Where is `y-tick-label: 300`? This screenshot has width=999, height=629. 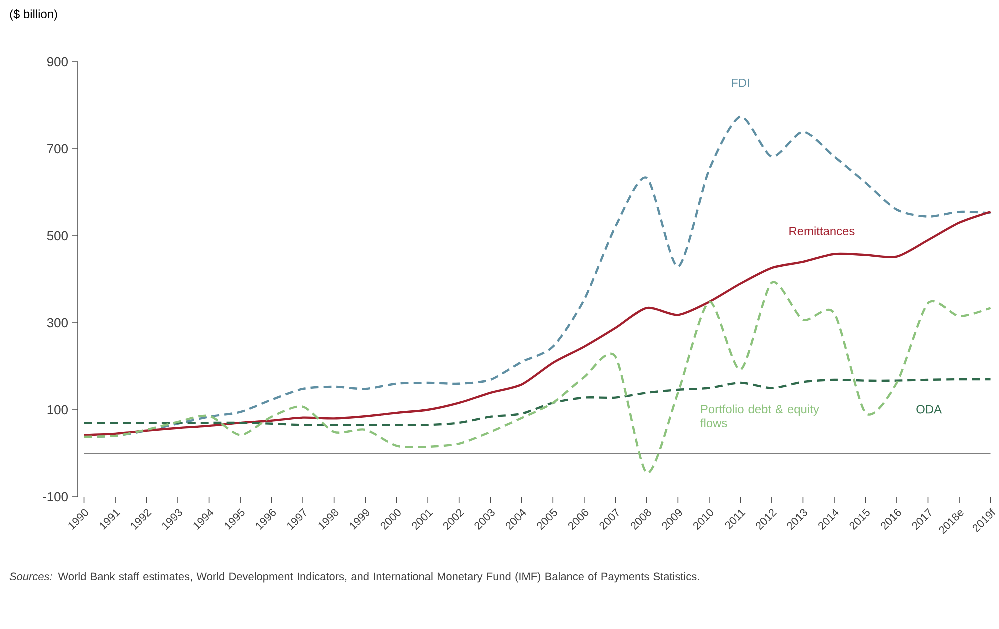 y-tick-label: 300 is located at coordinates (57, 323).